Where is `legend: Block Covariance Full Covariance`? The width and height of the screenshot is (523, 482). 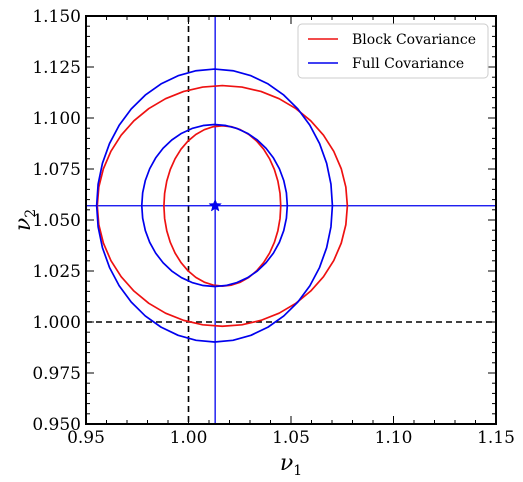 legend: Block Covariance Full Covariance is located at coordinates (393, 51).